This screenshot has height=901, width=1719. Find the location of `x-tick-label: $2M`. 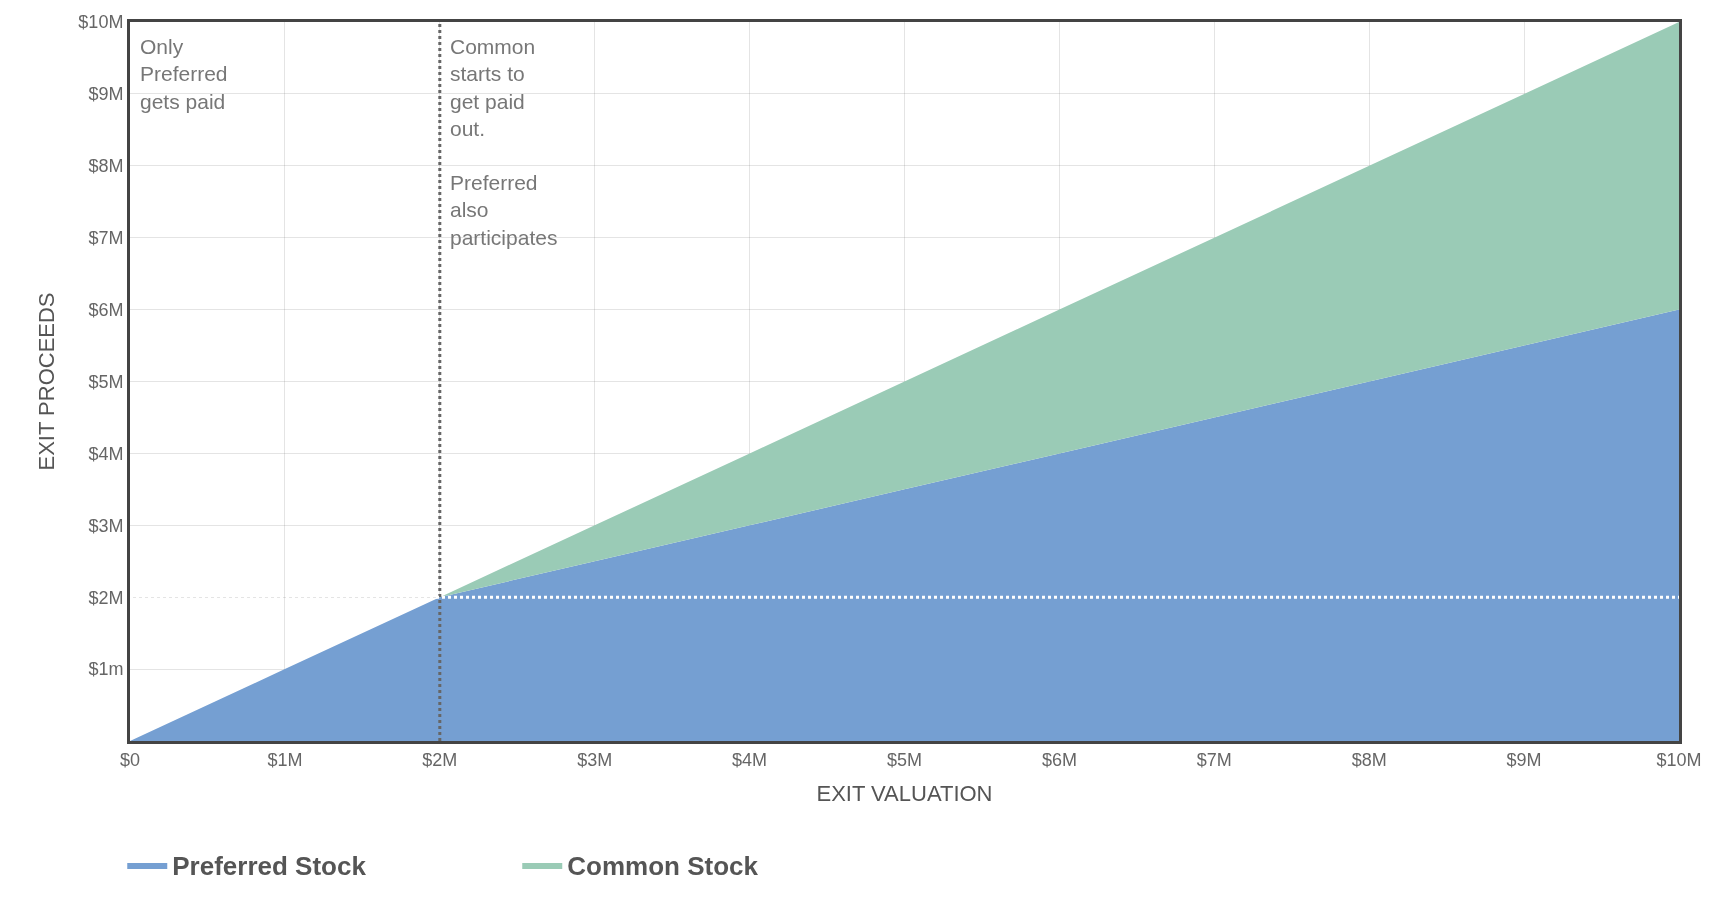

x-tick-label: $2M is located at coordinates (440, 759).